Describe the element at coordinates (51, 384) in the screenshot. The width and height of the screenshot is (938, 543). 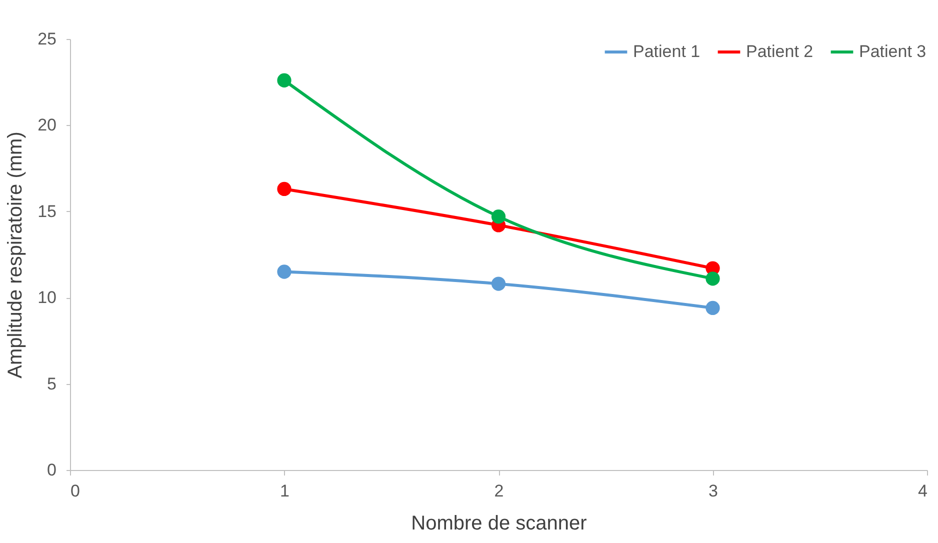
I see `y-tick-label: 5` at that location.